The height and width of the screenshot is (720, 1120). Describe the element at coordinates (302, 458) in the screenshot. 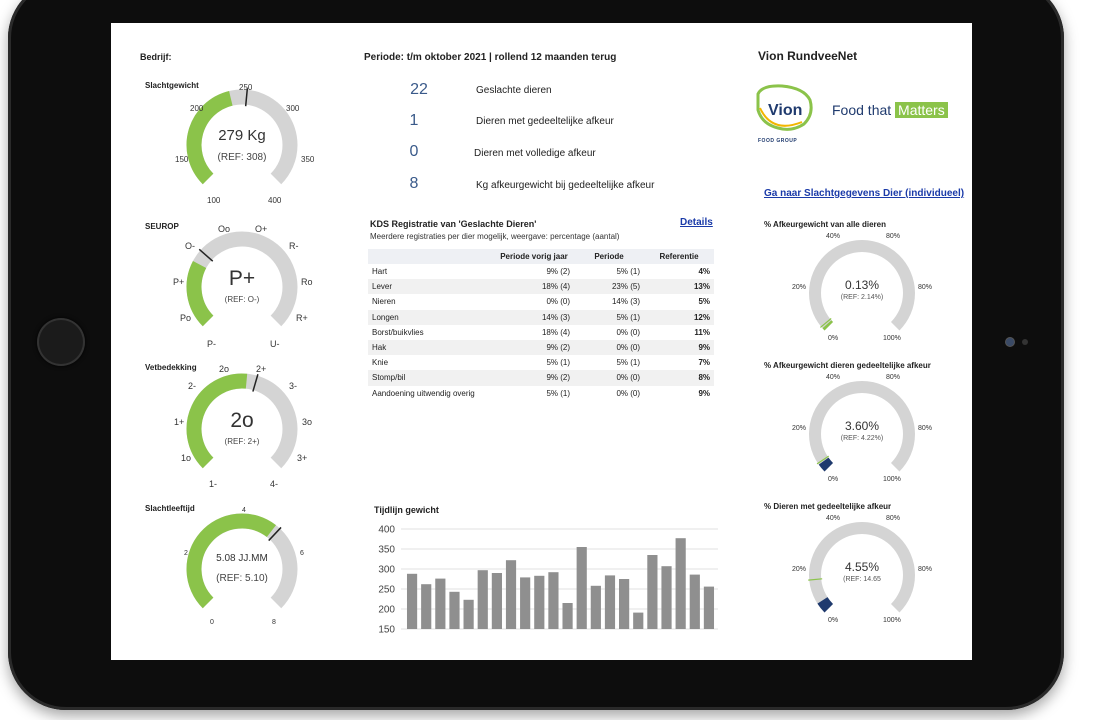

I see `fat-tick: 3+` at that location.